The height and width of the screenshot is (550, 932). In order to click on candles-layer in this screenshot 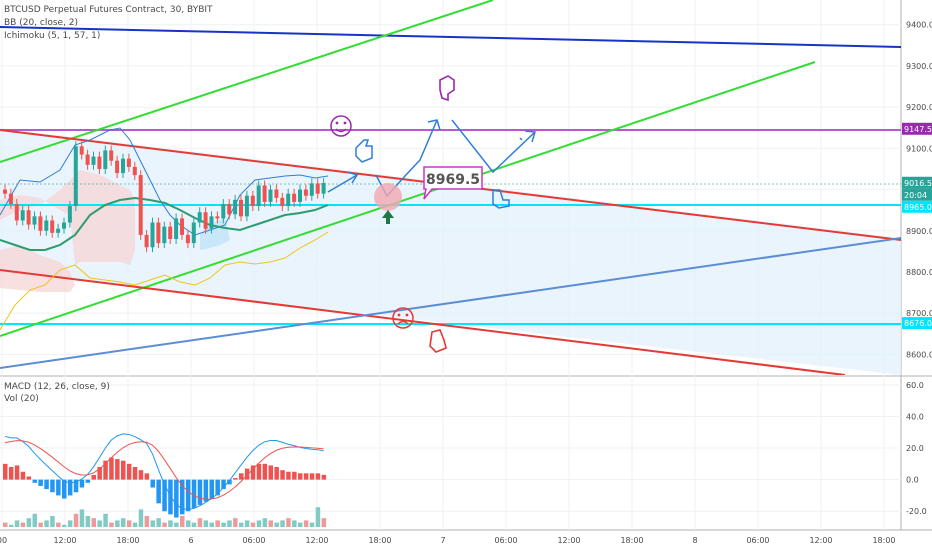, I will do `click(164, 197)`.